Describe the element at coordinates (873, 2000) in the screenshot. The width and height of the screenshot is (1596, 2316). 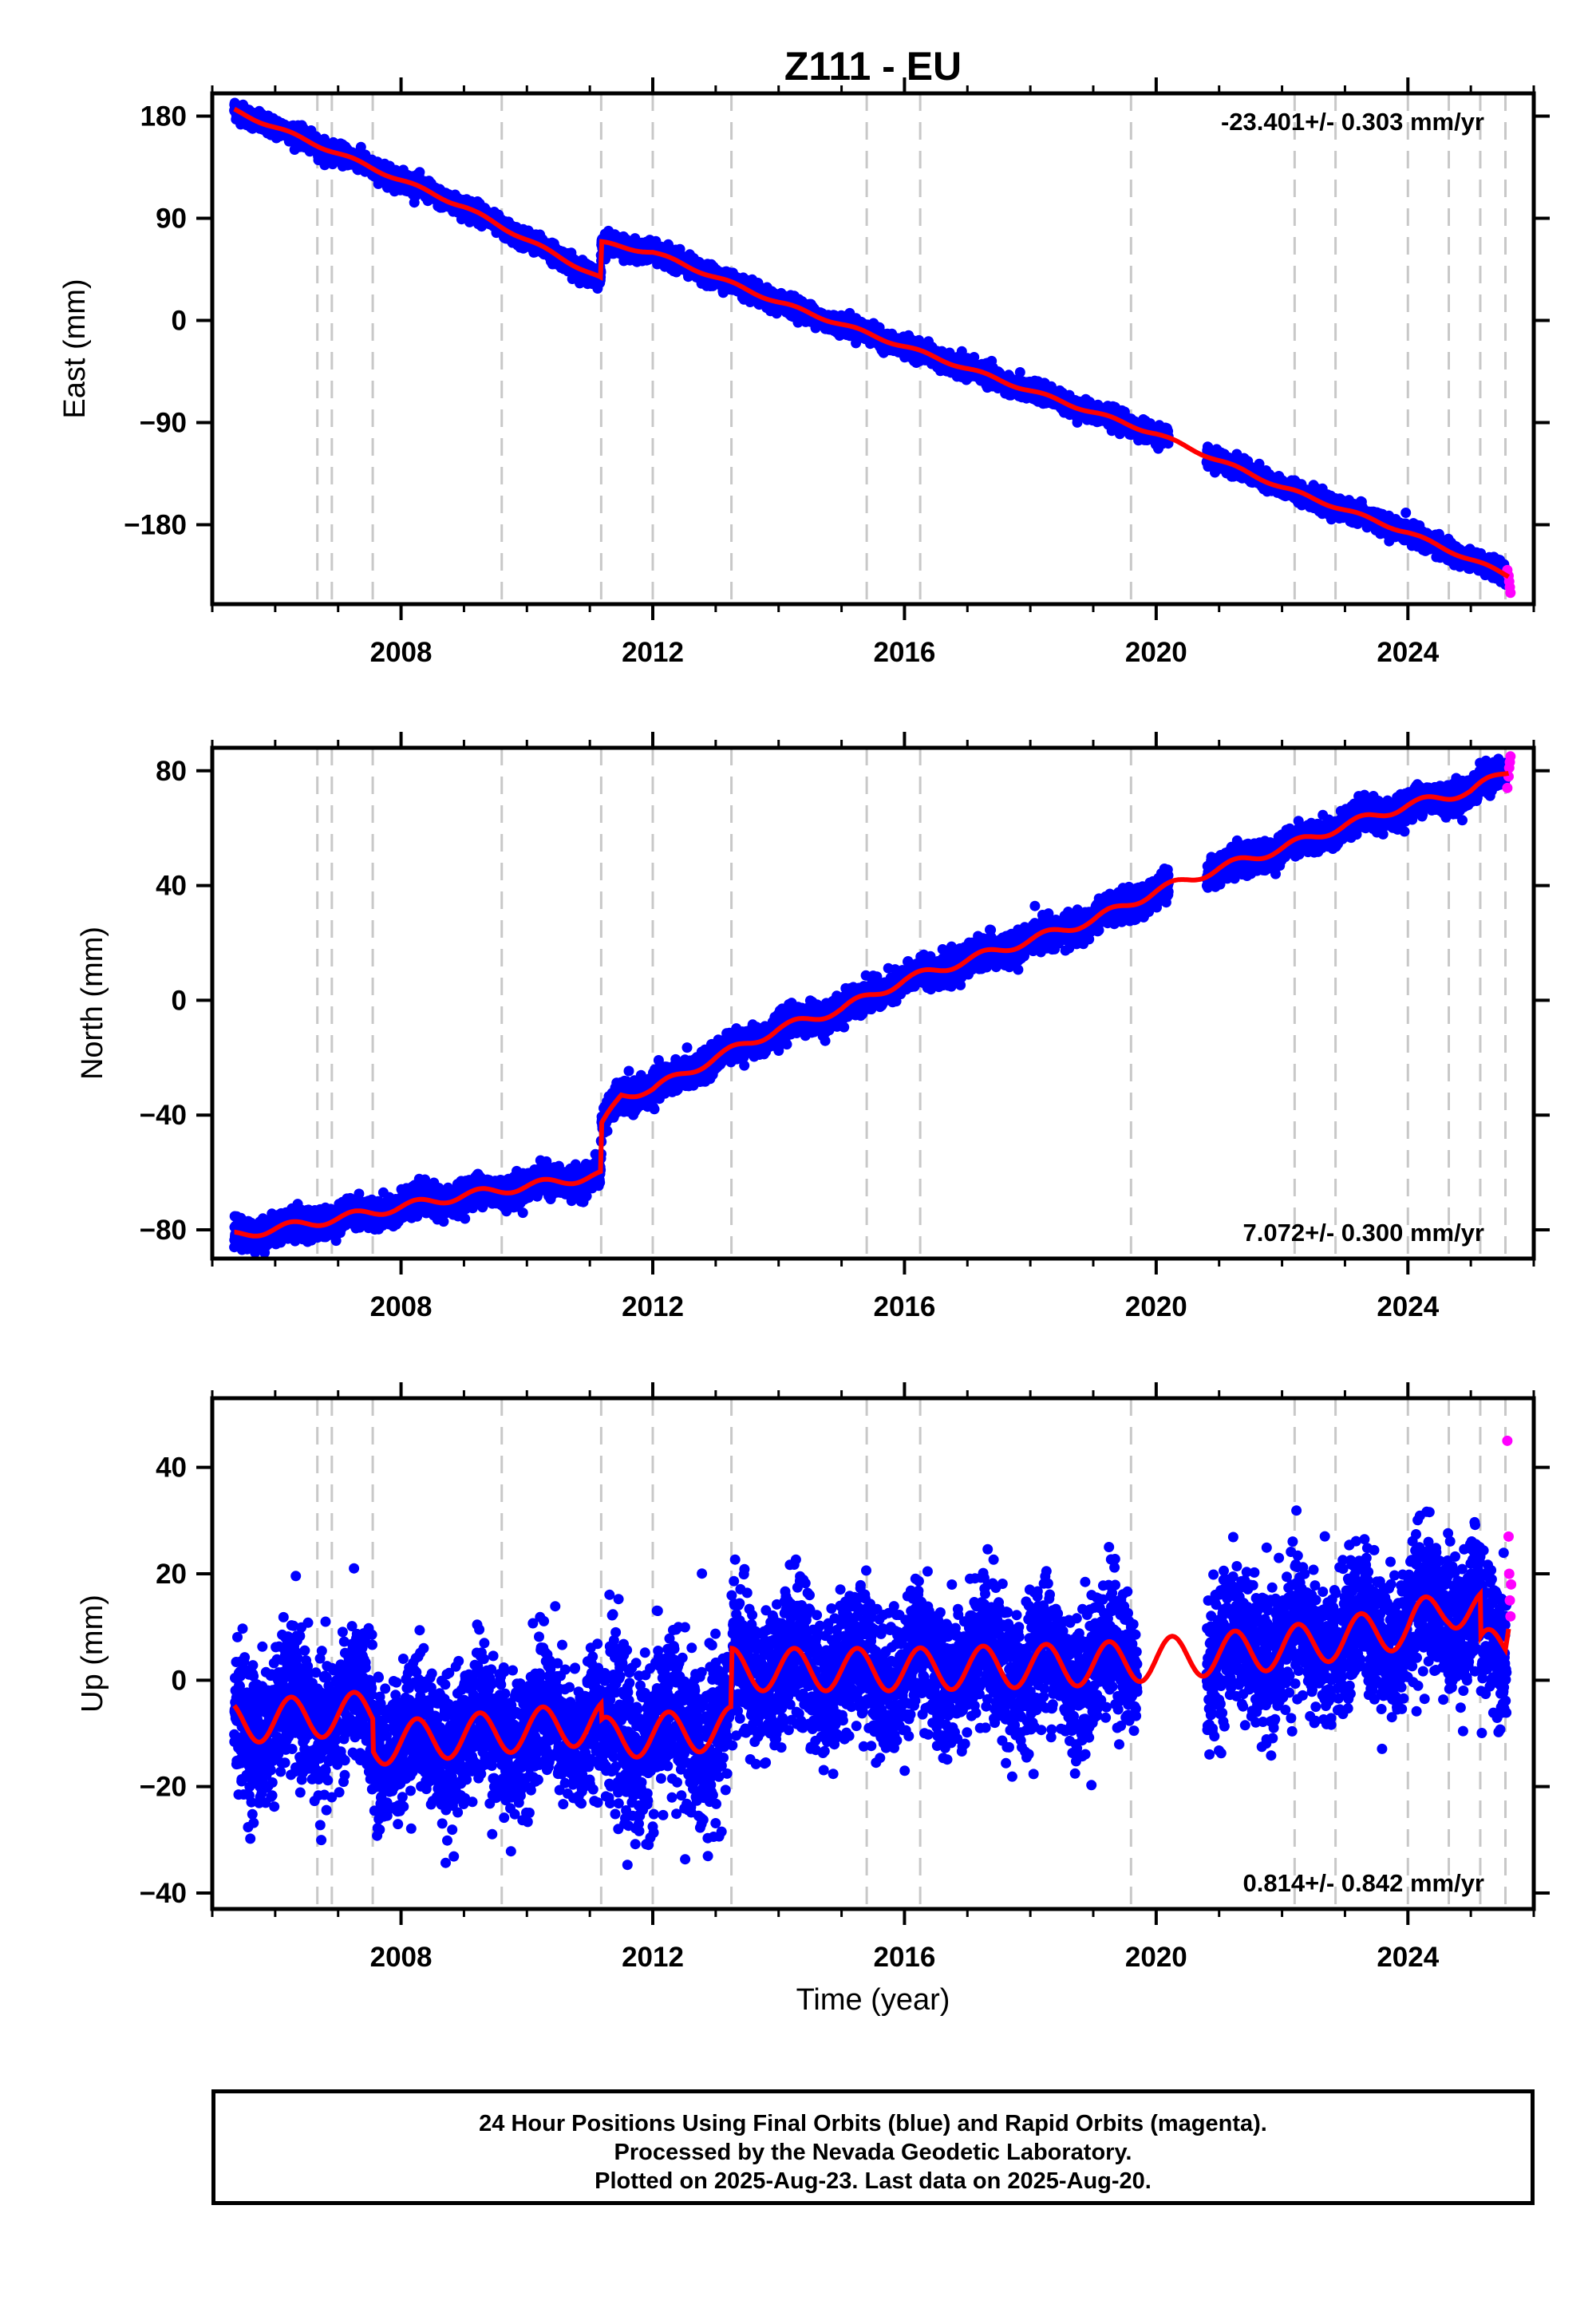
I see `x-axis-label: Time (year)` at that location.